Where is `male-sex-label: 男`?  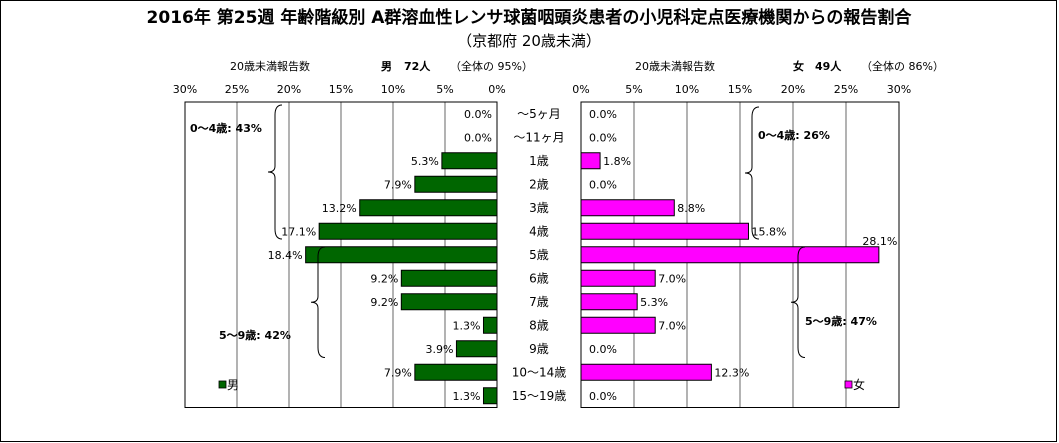 male-sex-label: 男 is located at coordinates (386, 66).